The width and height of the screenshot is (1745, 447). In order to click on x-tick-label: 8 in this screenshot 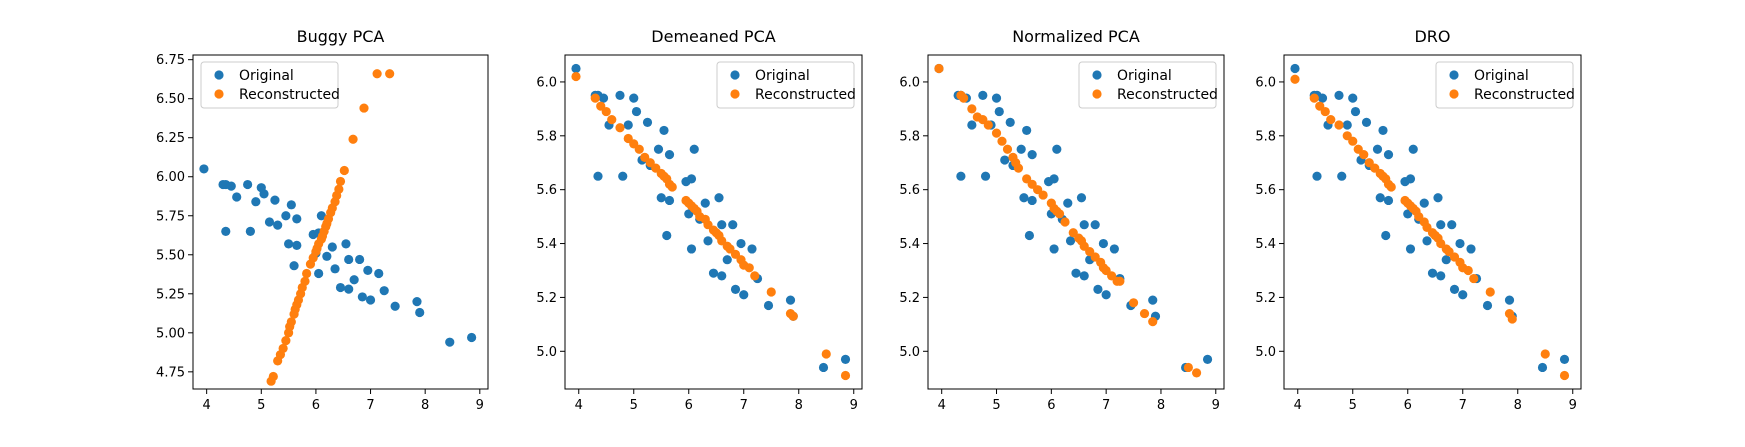, I will do `click(1161, 405)`.